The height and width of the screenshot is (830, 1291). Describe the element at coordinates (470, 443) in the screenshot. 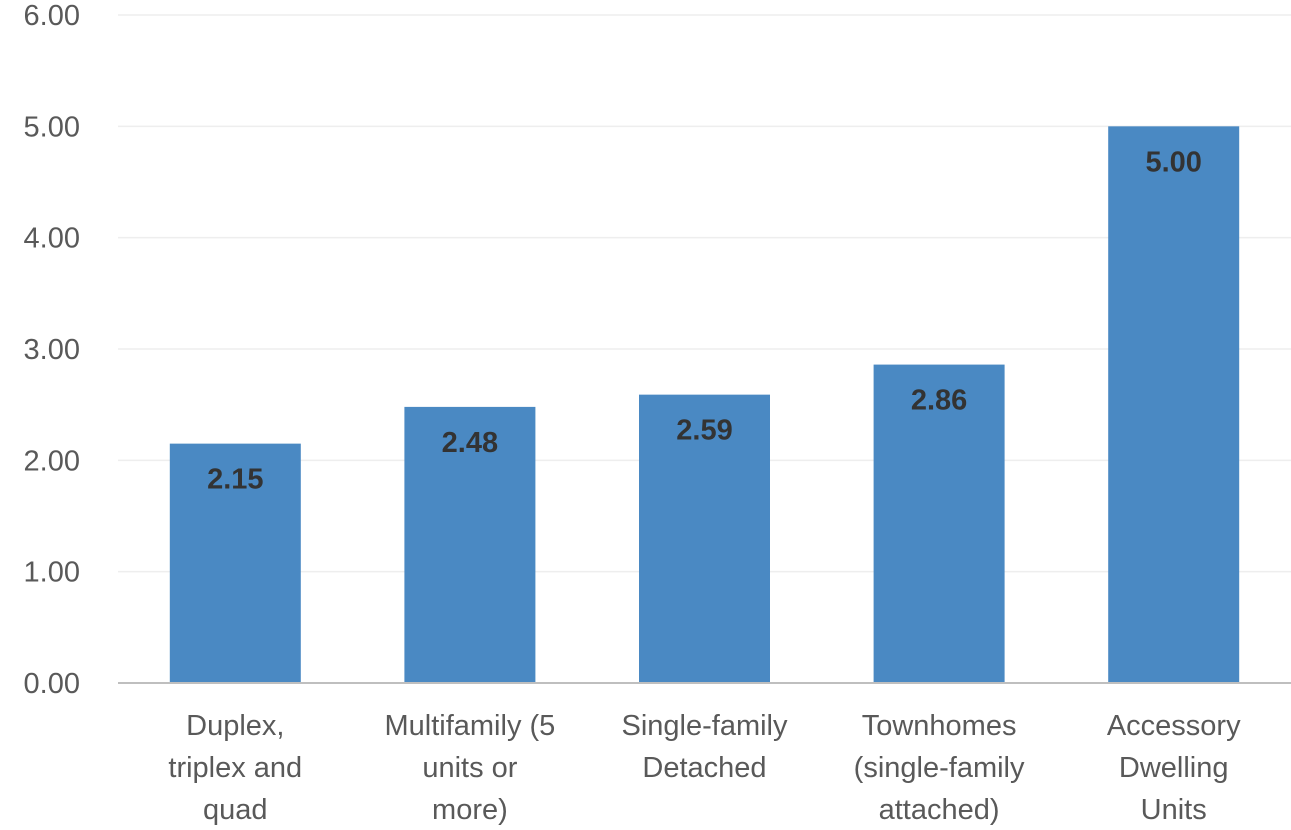

I see `data-label-2: 2.48` at that location.